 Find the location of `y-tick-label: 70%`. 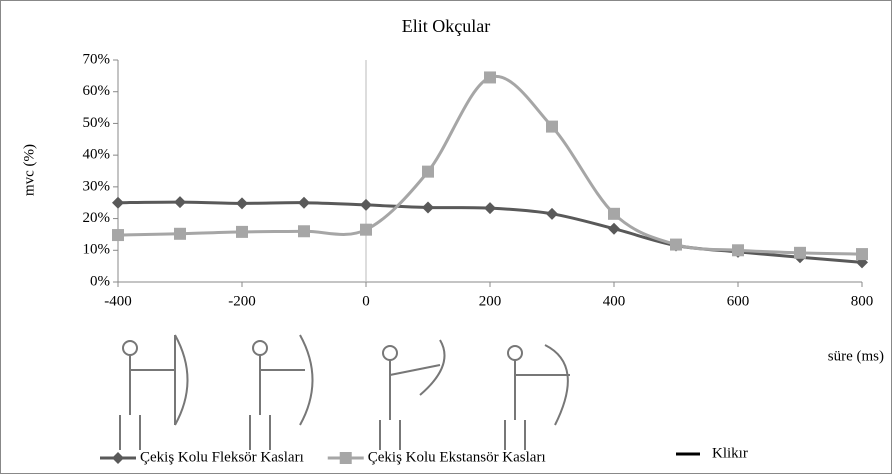

y-tick-label: 70% is located at coordinates (97, 59).